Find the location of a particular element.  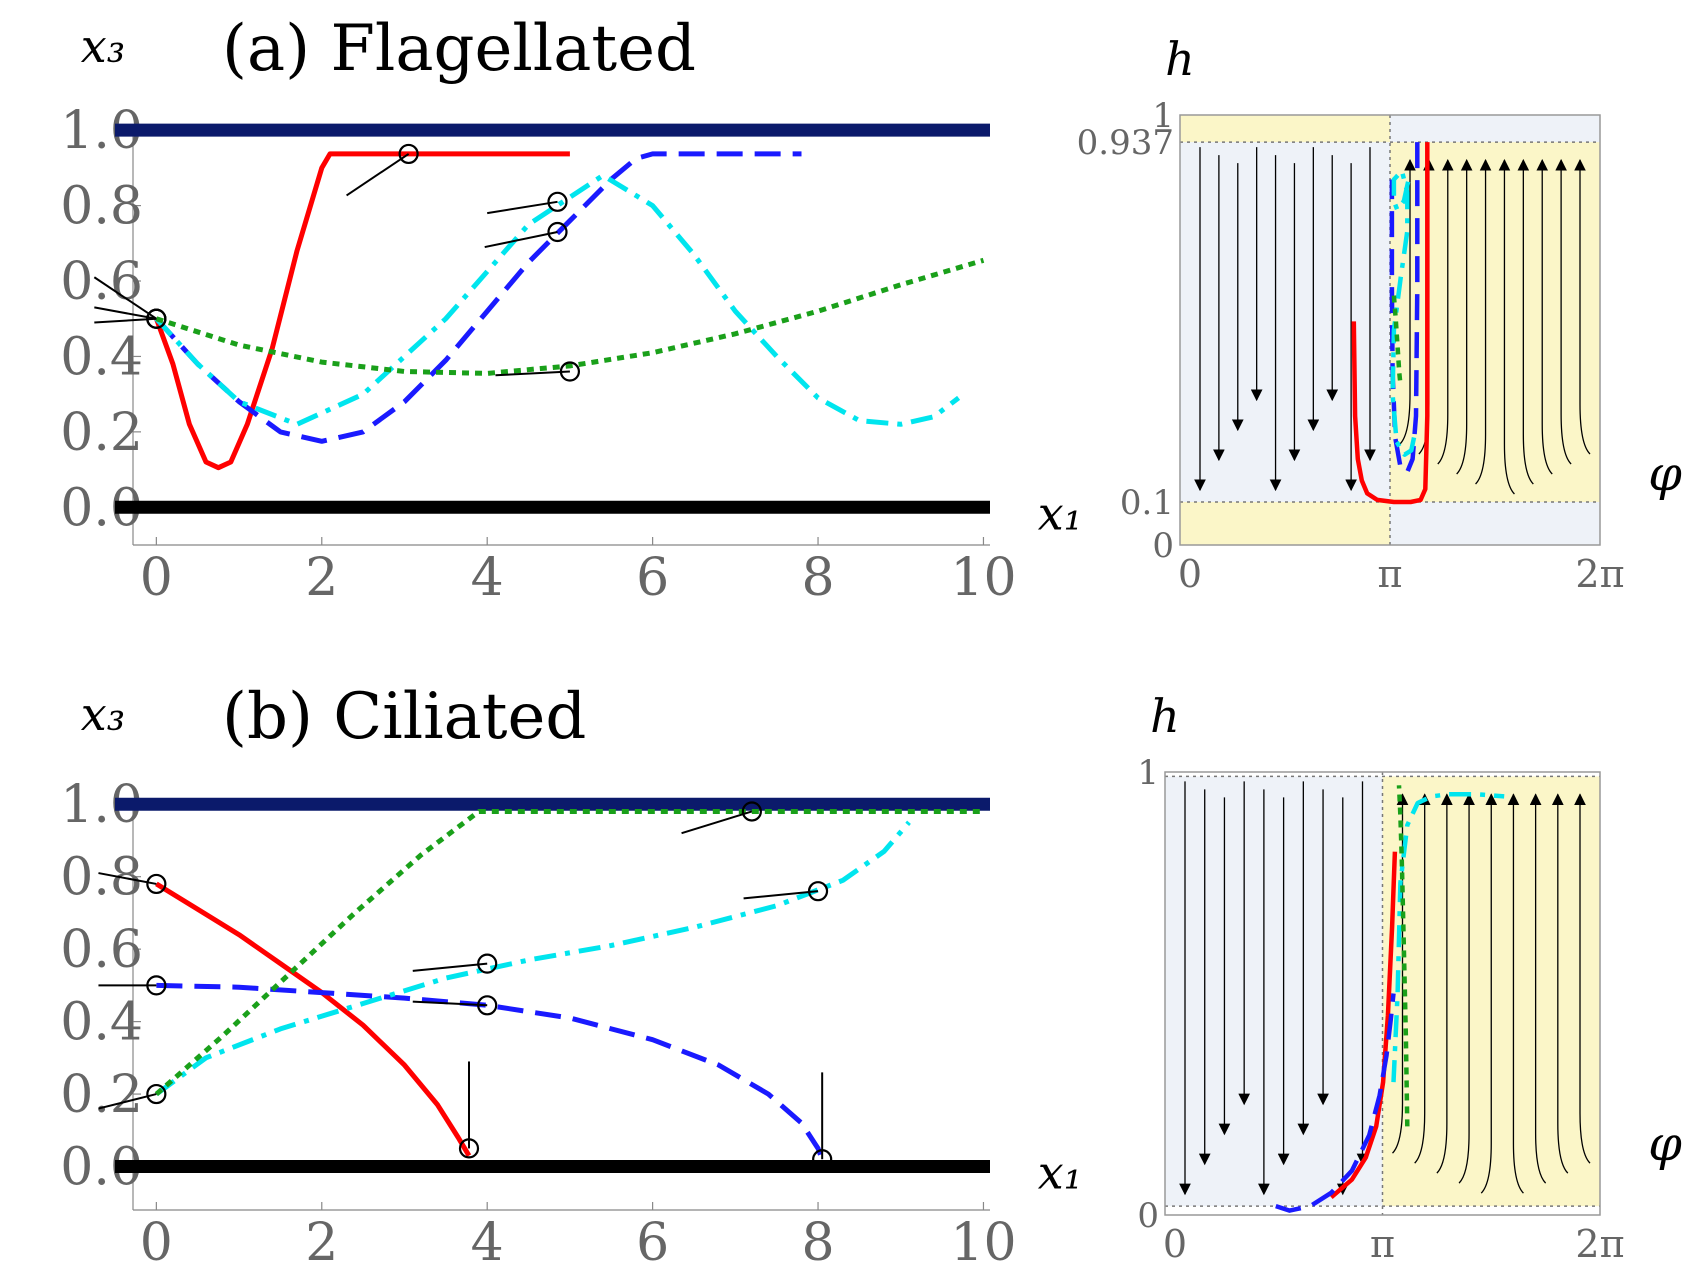

region-top-band is located at coordinates (1494, 129).